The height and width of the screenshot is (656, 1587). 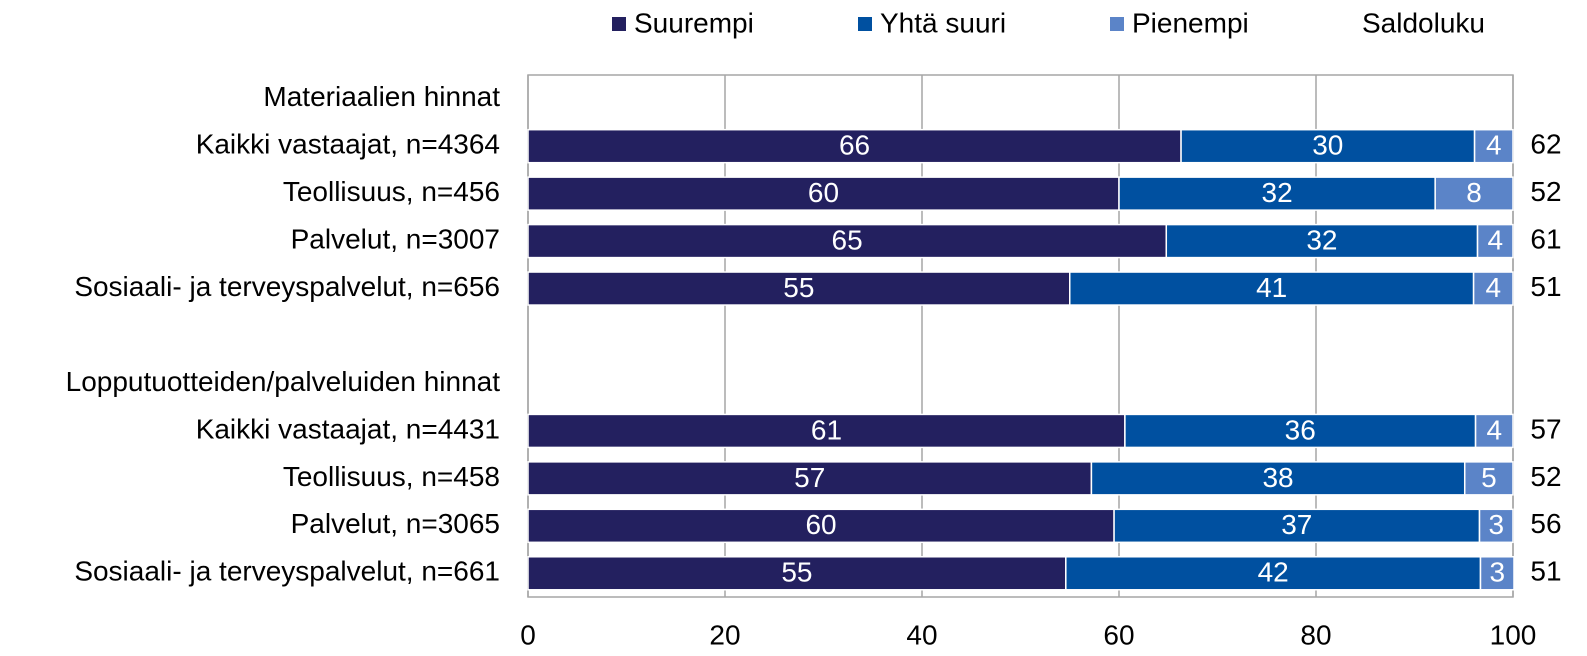 I want to click on data-label: 30, so click(x=1327, y=145).